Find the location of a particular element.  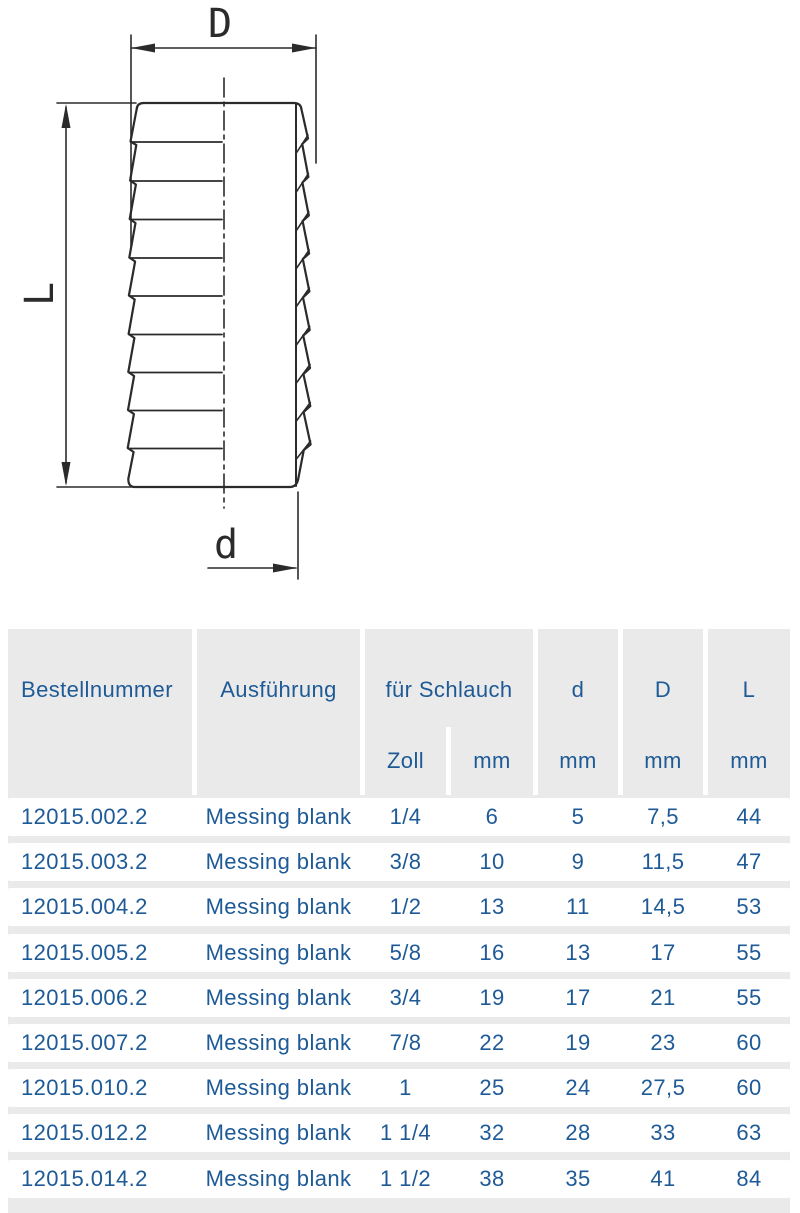

cell-L-mm: 44 is located at coordinates (749, 816).